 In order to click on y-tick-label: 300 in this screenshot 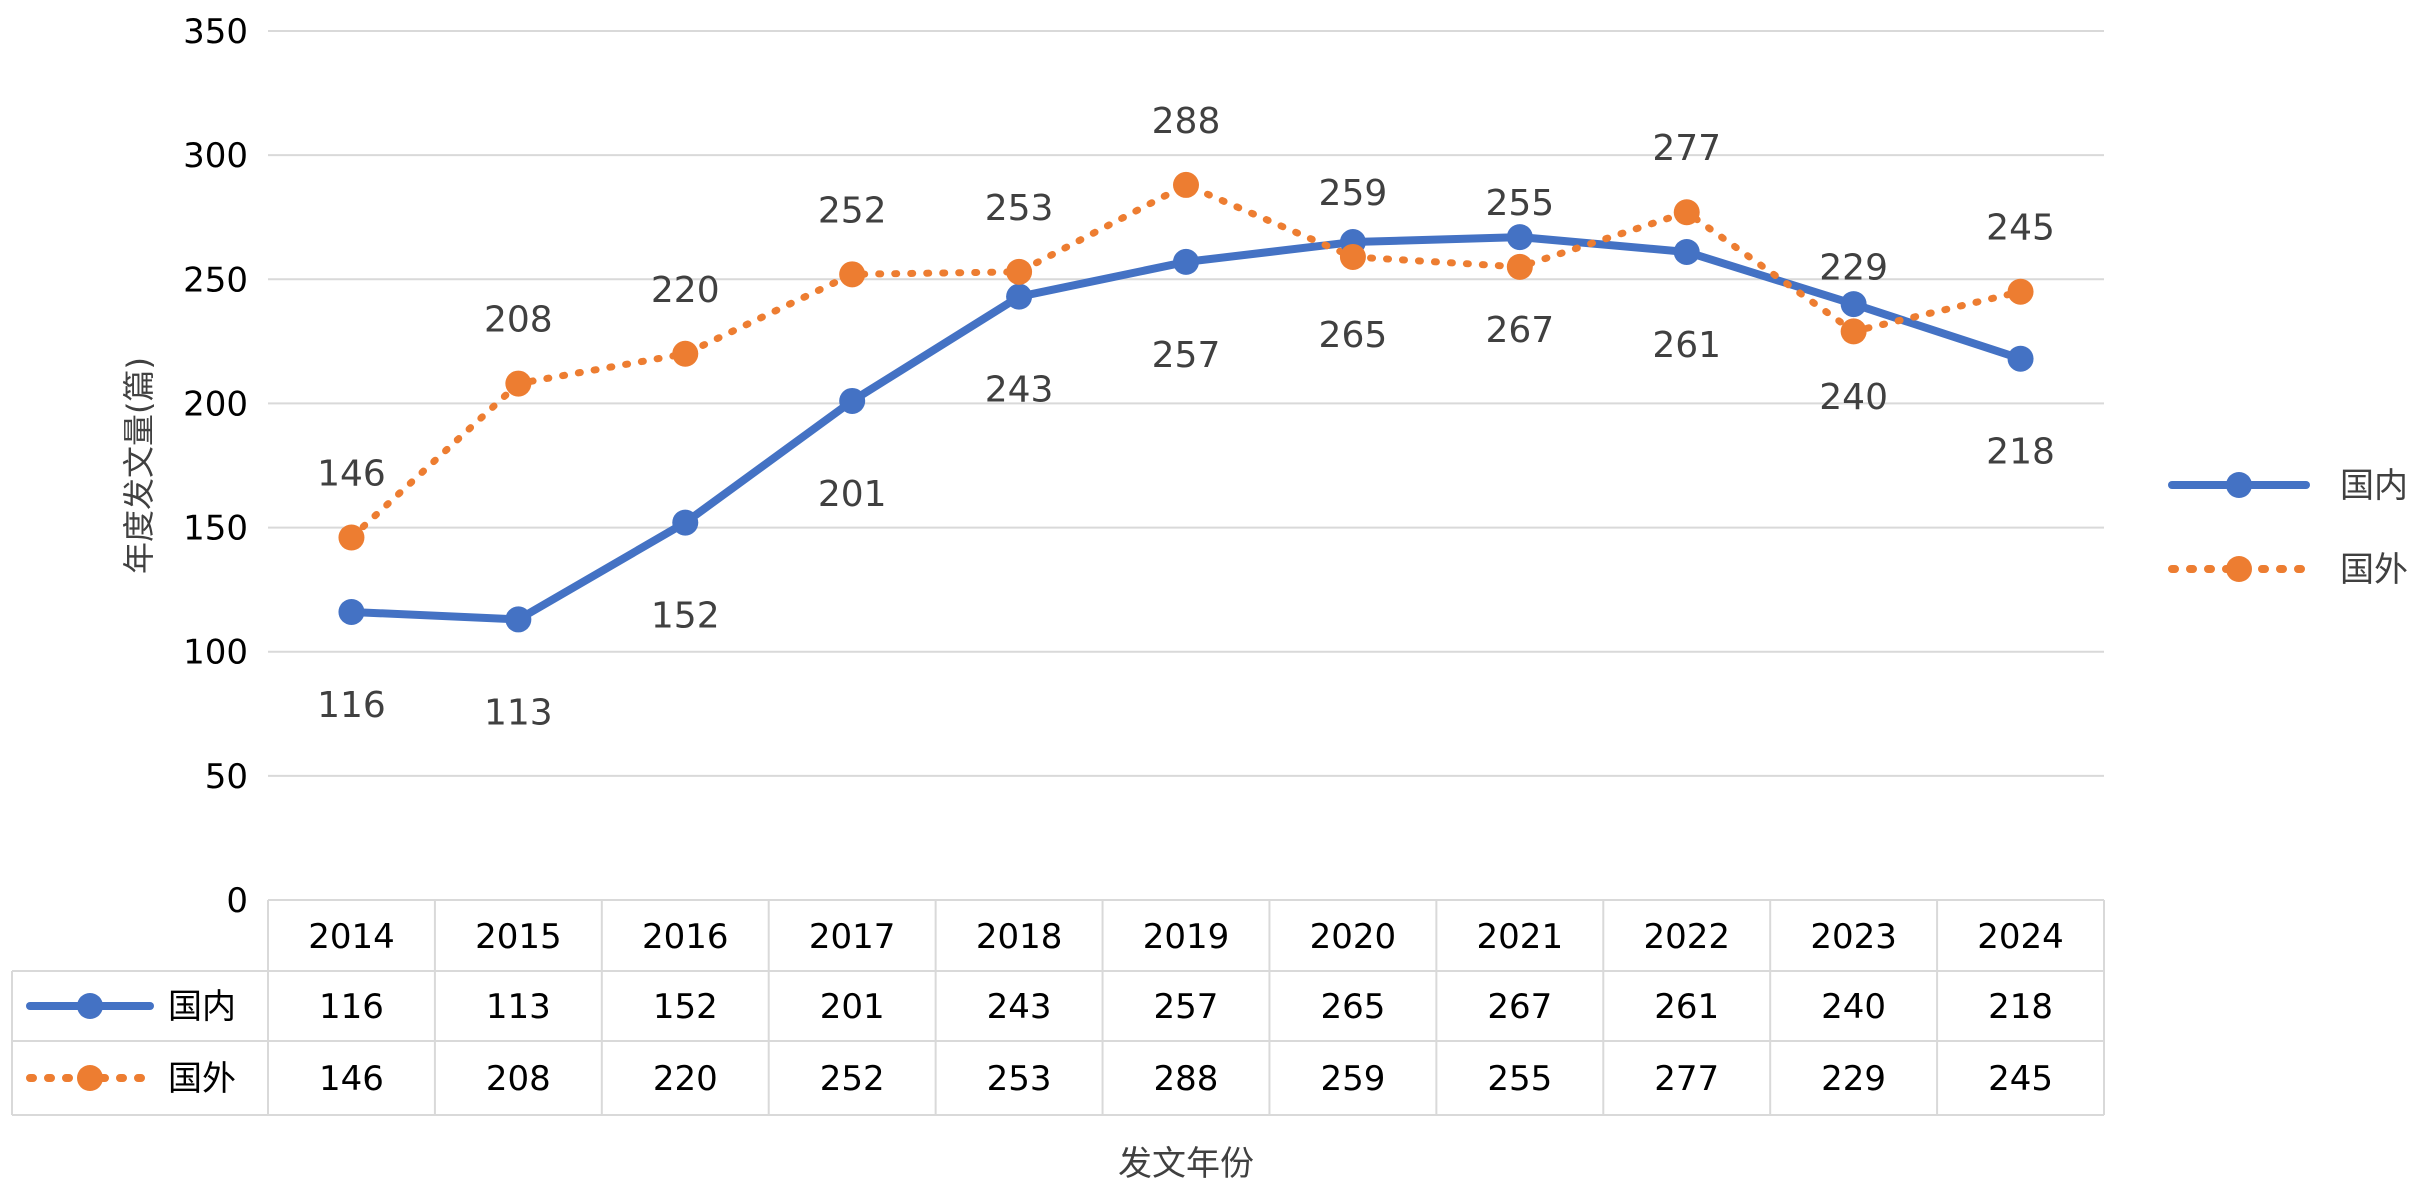, I will do `click(215, 156)`.